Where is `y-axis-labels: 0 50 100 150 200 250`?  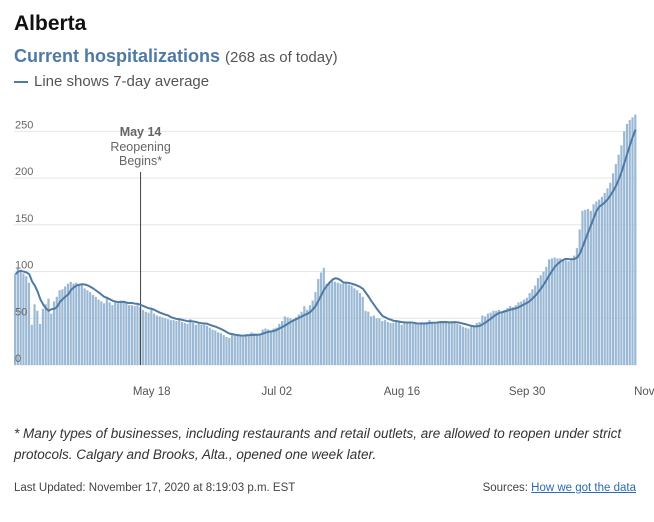 y-axis-labels: 0 50 100 150 200 250 is located at coordinates (24, 242).